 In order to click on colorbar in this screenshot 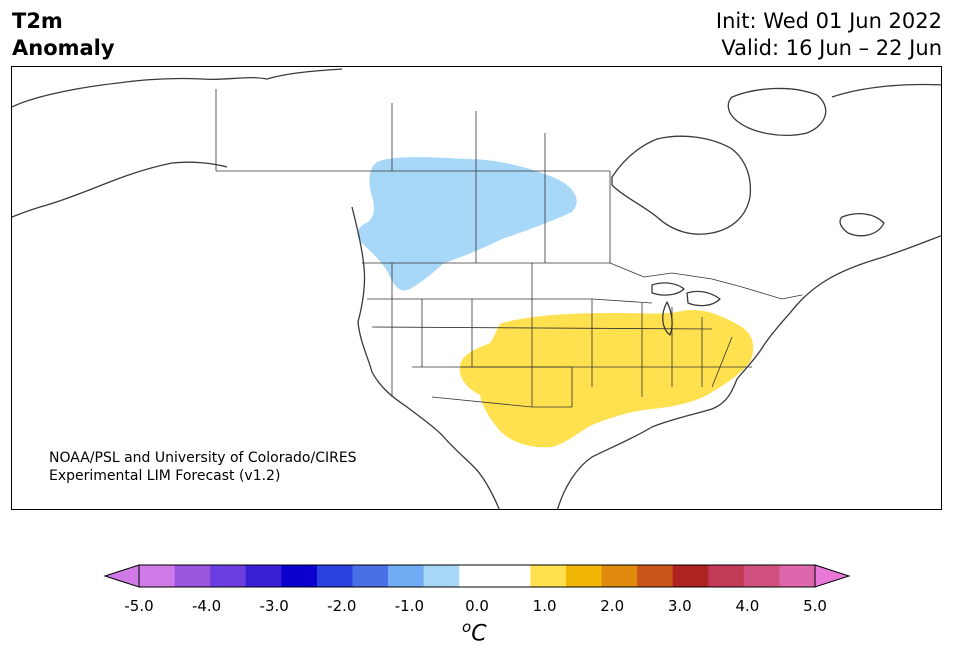, I will do `click(477, 576)`.